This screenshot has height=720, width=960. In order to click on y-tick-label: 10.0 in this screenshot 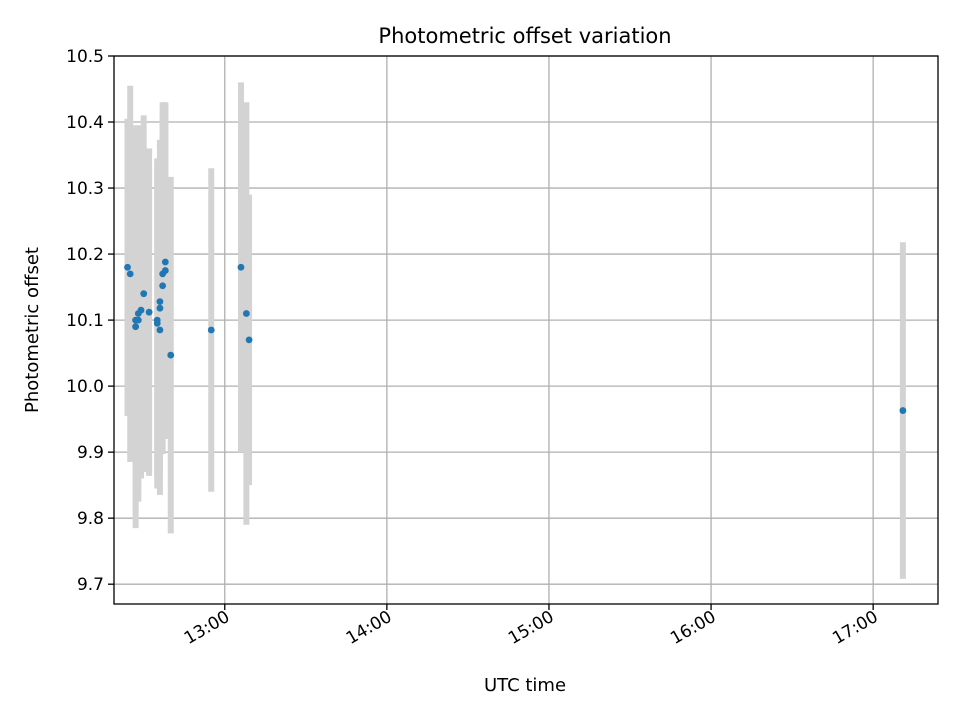, I will do `click(85, 387)`.